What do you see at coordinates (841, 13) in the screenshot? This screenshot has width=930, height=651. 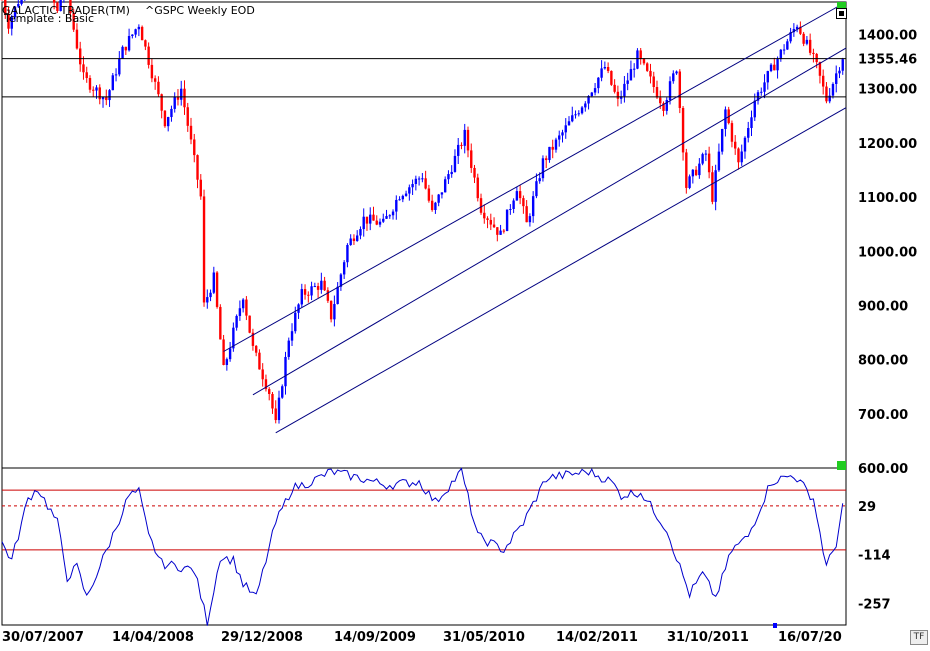 I see `maximize-icon` at bounding box center [841, 13].